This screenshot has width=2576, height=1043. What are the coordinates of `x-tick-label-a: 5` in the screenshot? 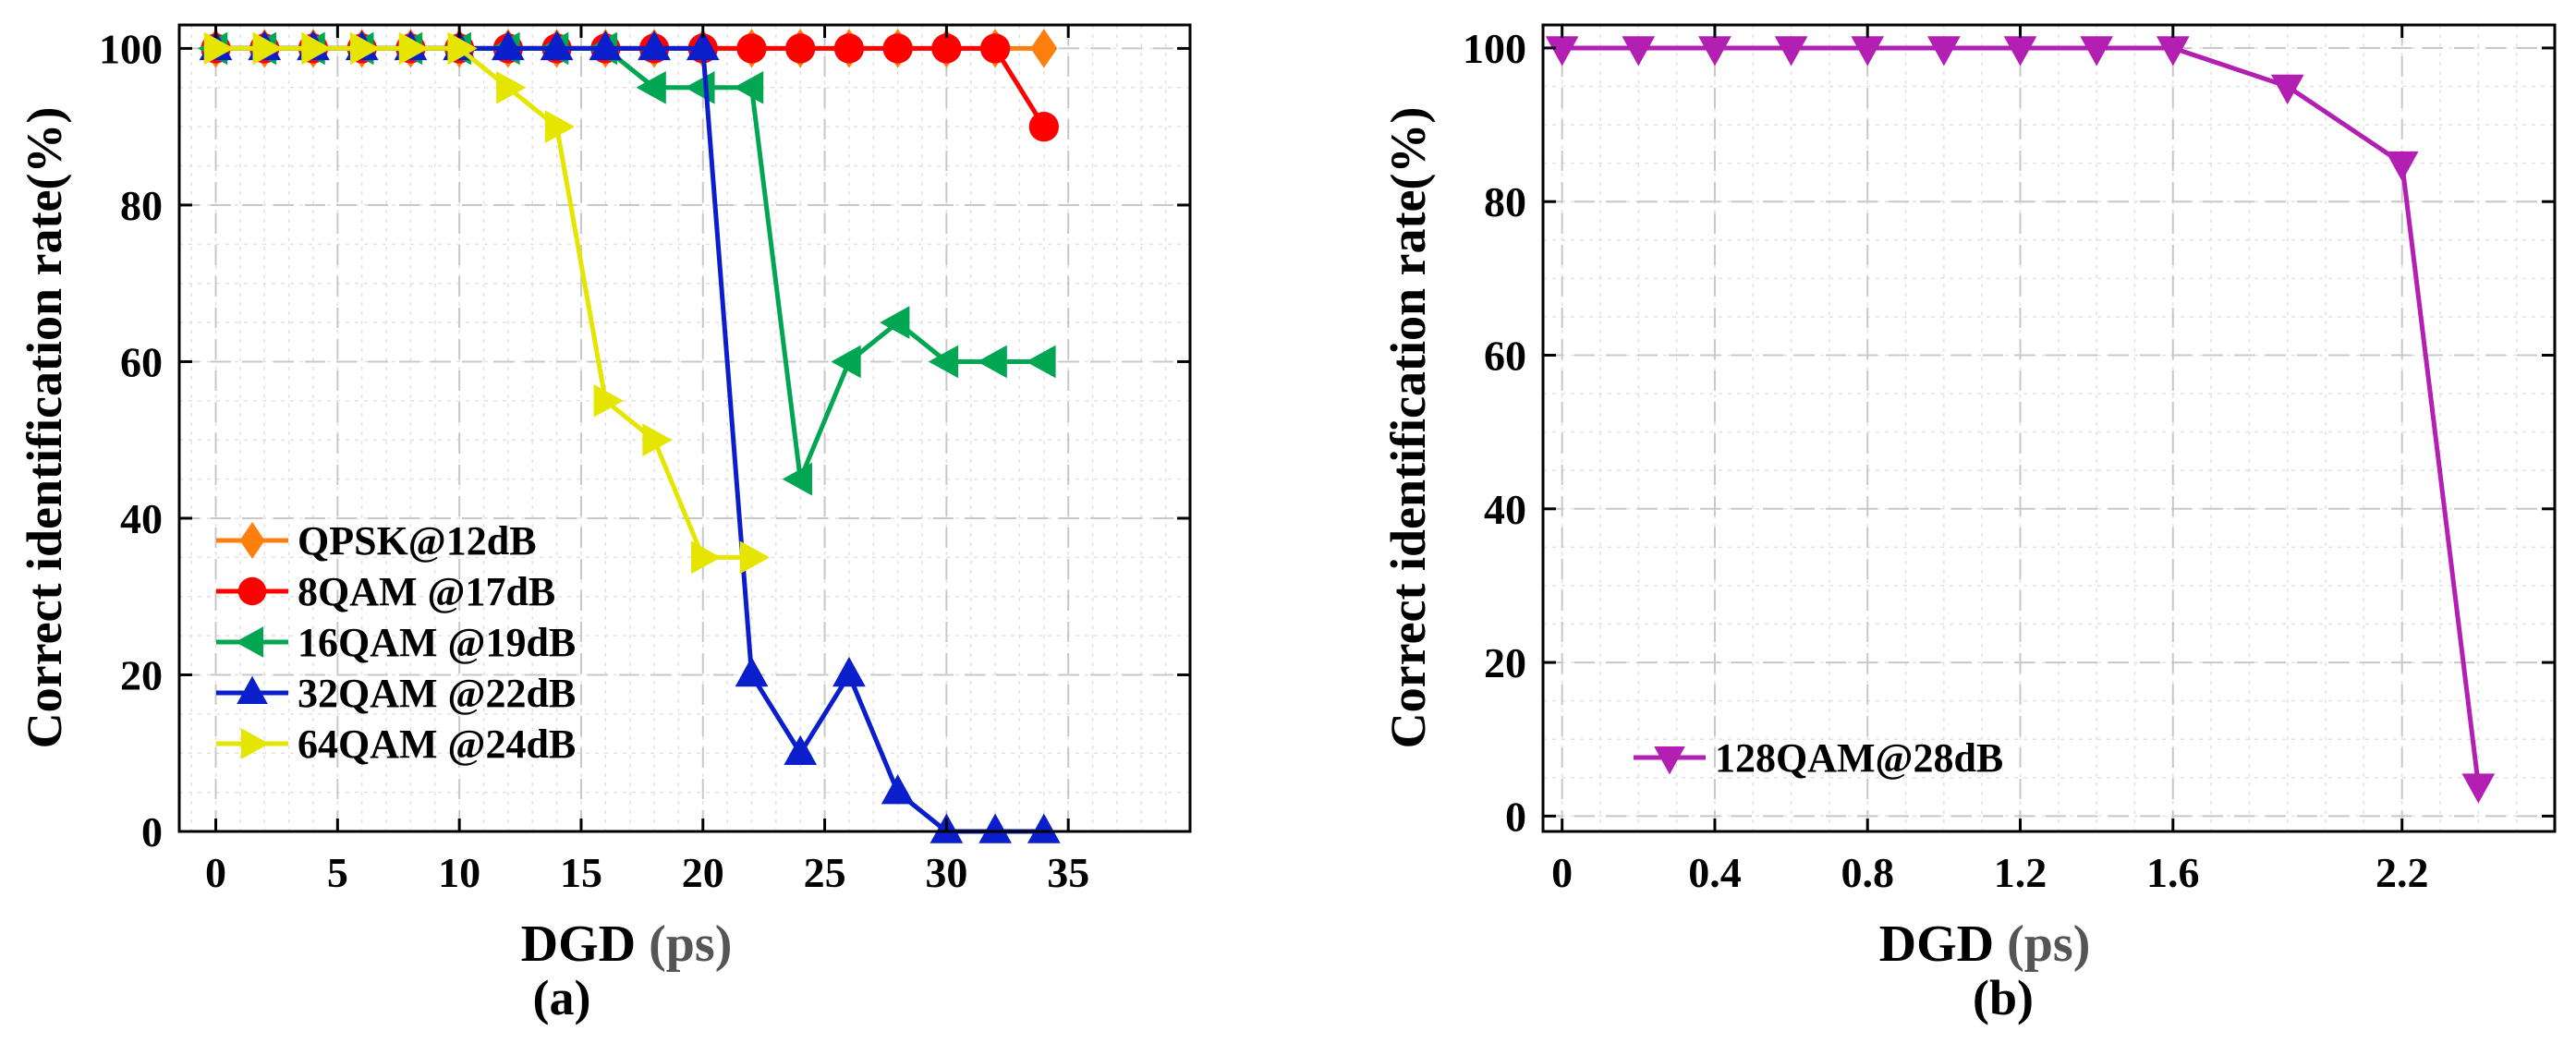 It's located at (337, 872).